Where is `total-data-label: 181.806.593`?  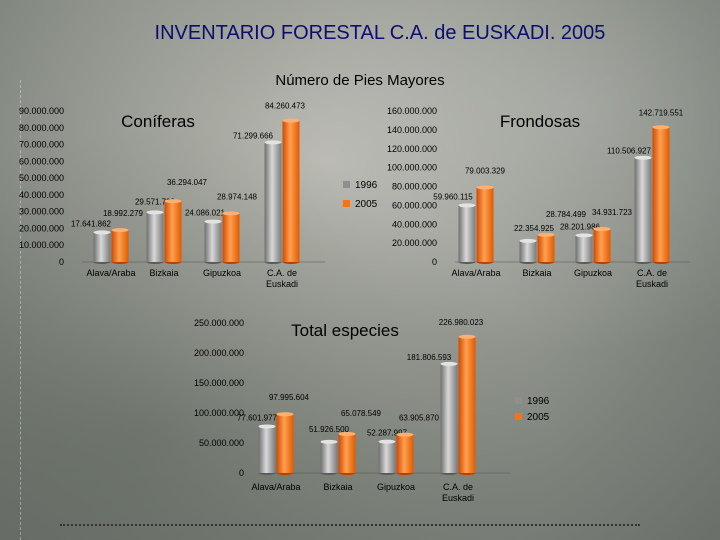 total-data-label: 181.806.593 is located at coordinates (429, 357).